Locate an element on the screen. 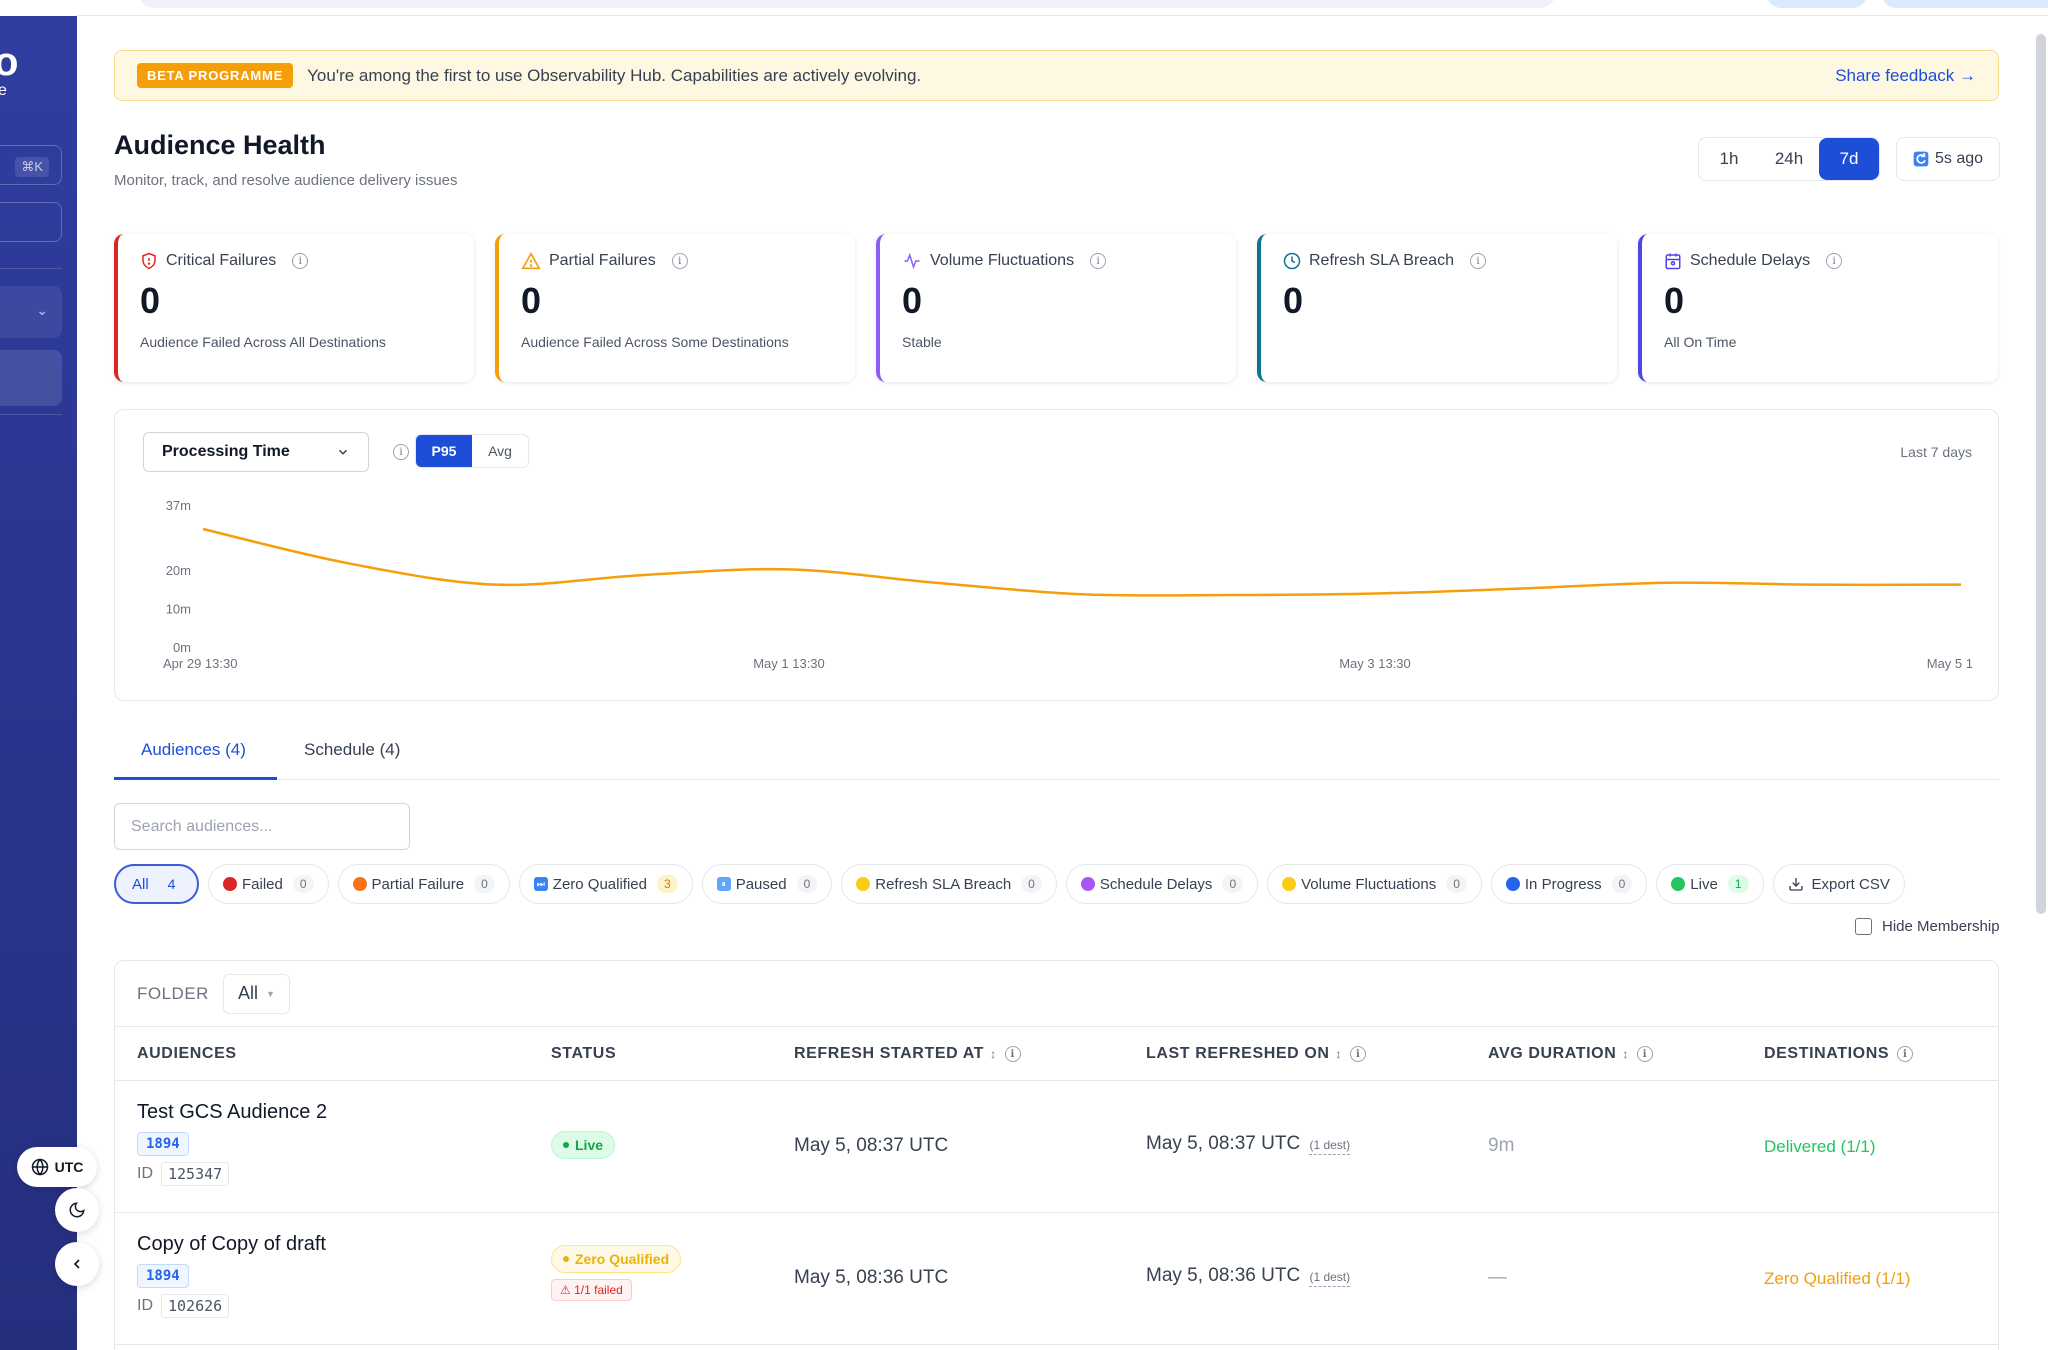 This screenshot has height=1350, width=2048. status-cell: Zero Qualified ⚠ 1/1 failed is located at coordinates (616, 1273).